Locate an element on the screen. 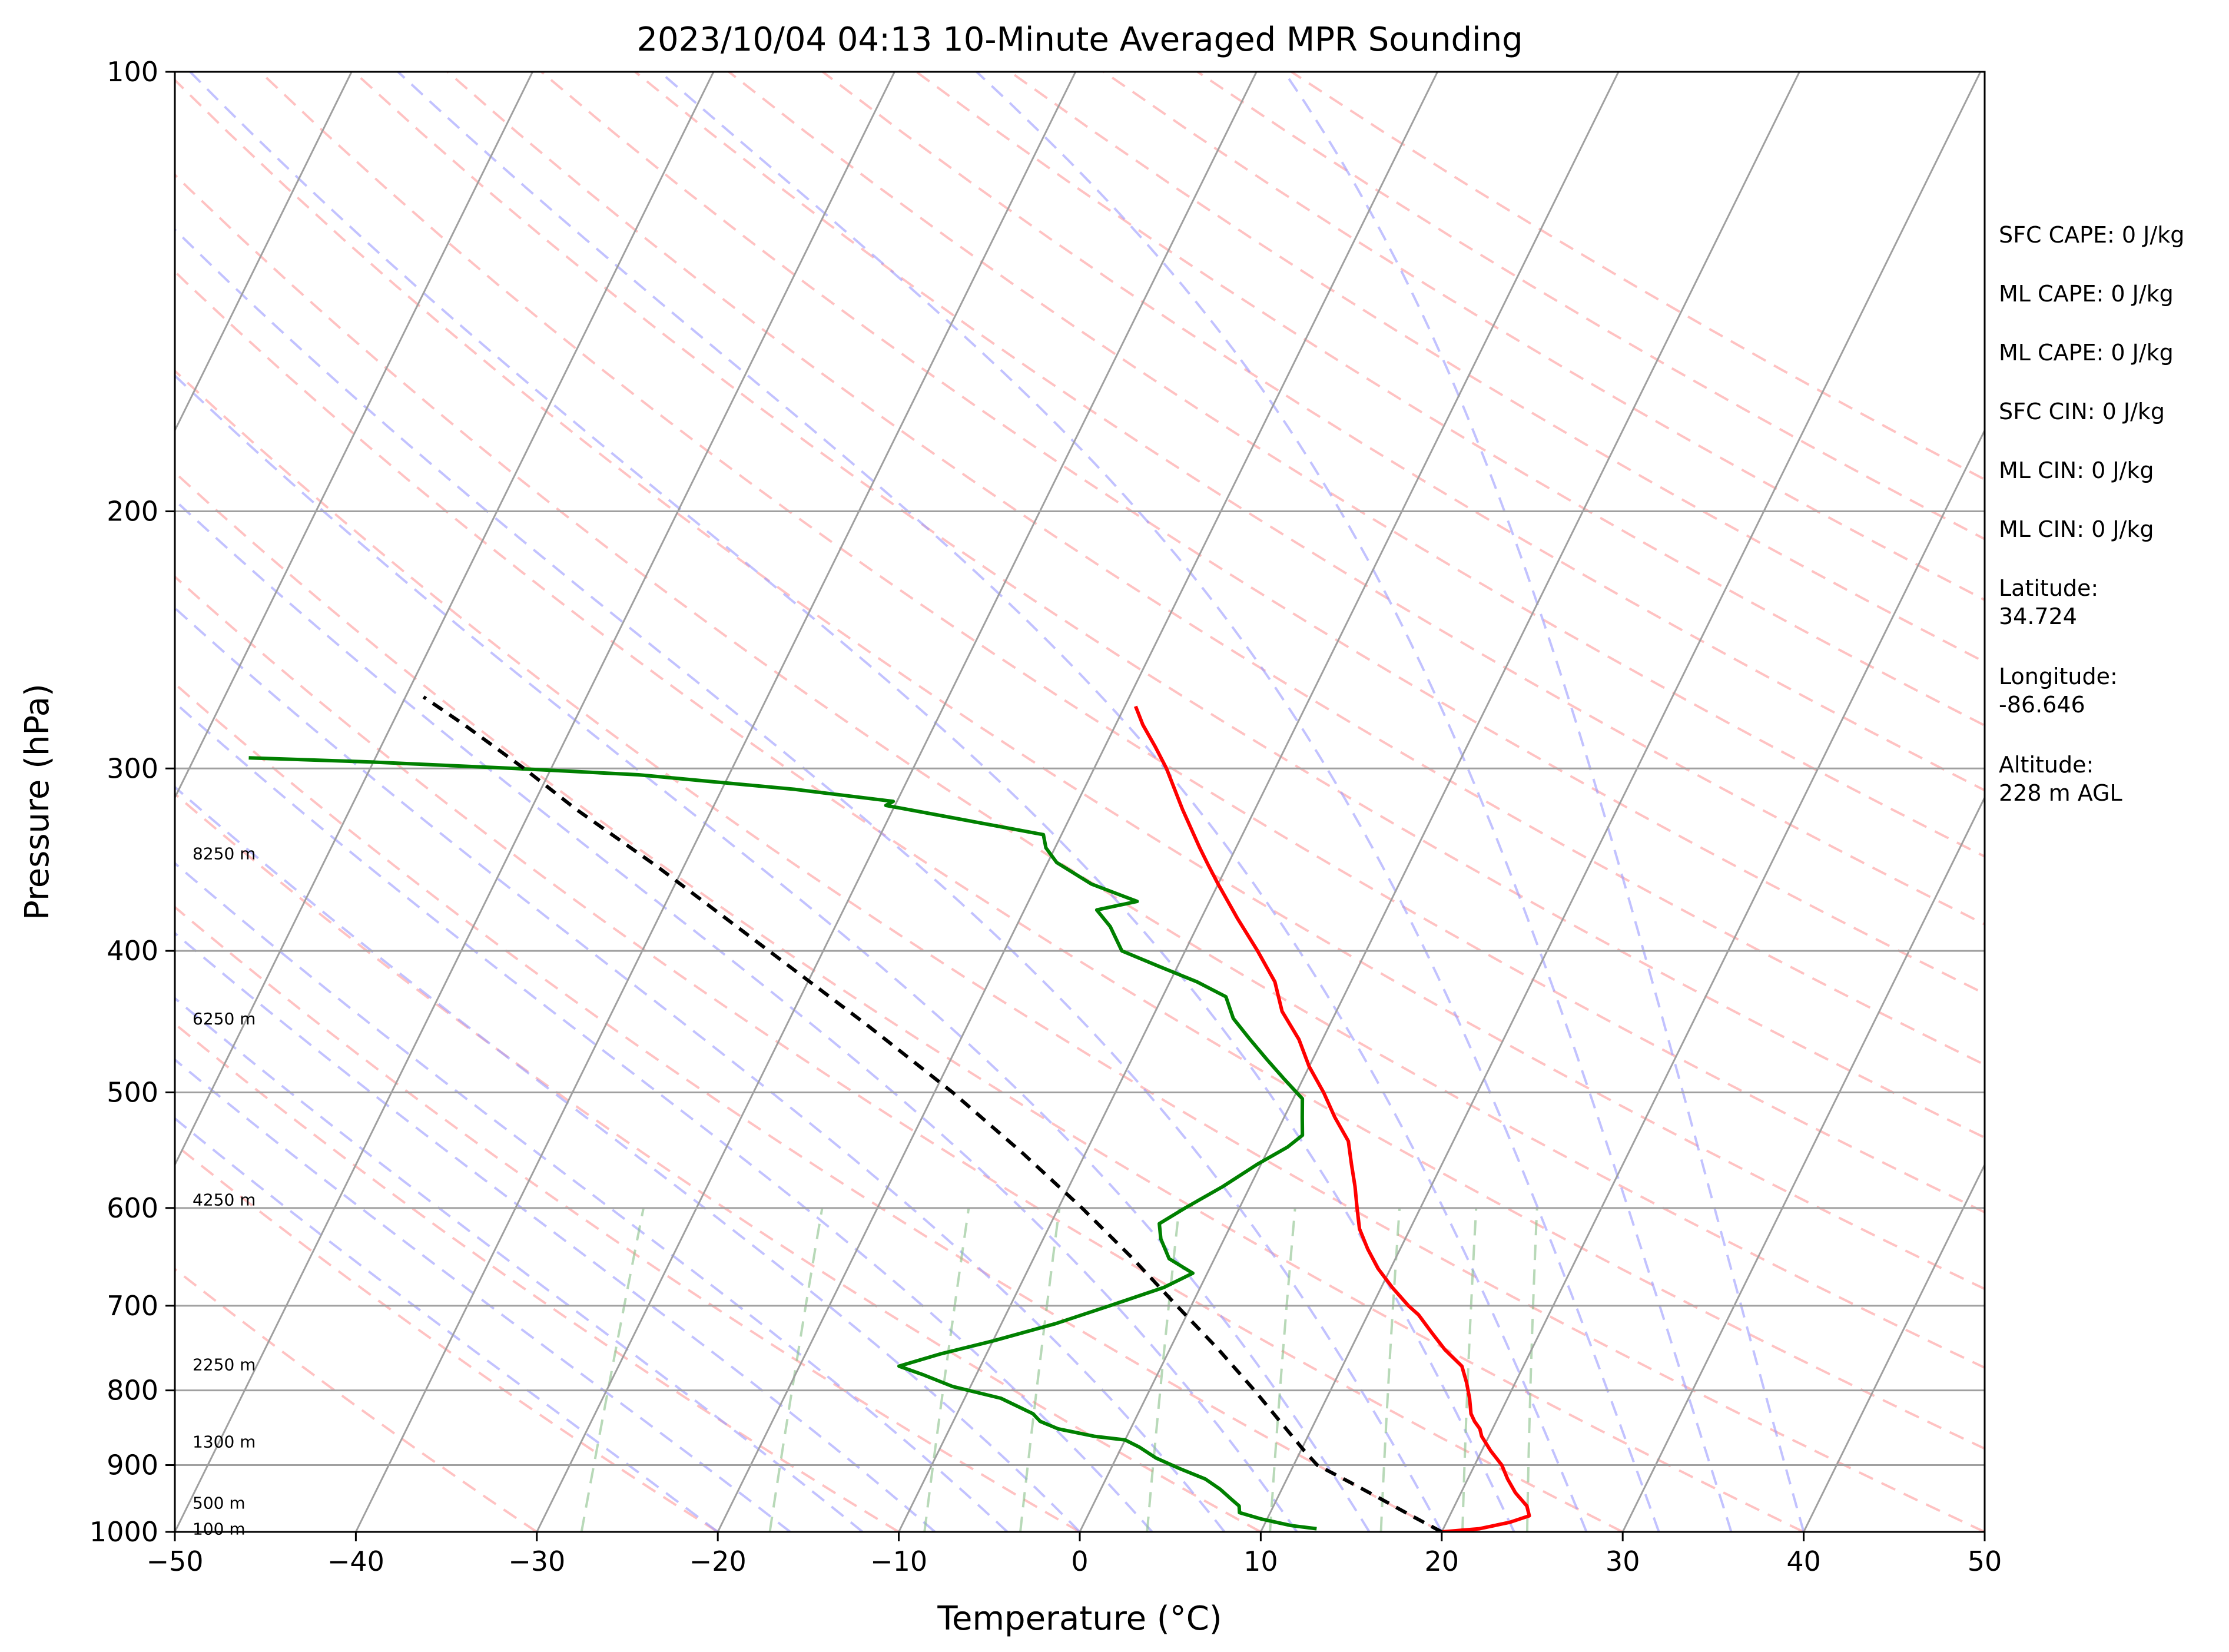 Image resolution: width=2229 pixels, height=1652 pixels. y-tick-label: 800 is located at coordinates (132, 1390).